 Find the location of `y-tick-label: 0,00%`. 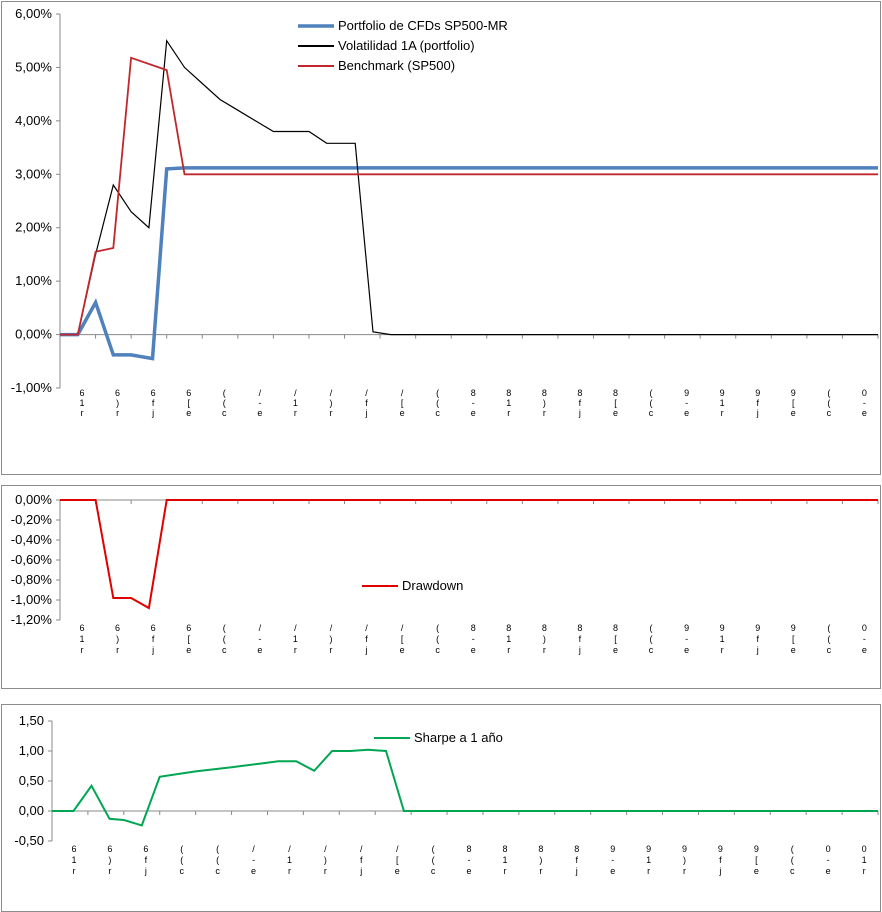

y-tick-label: 0,00% is located at coordinates (33, 499).